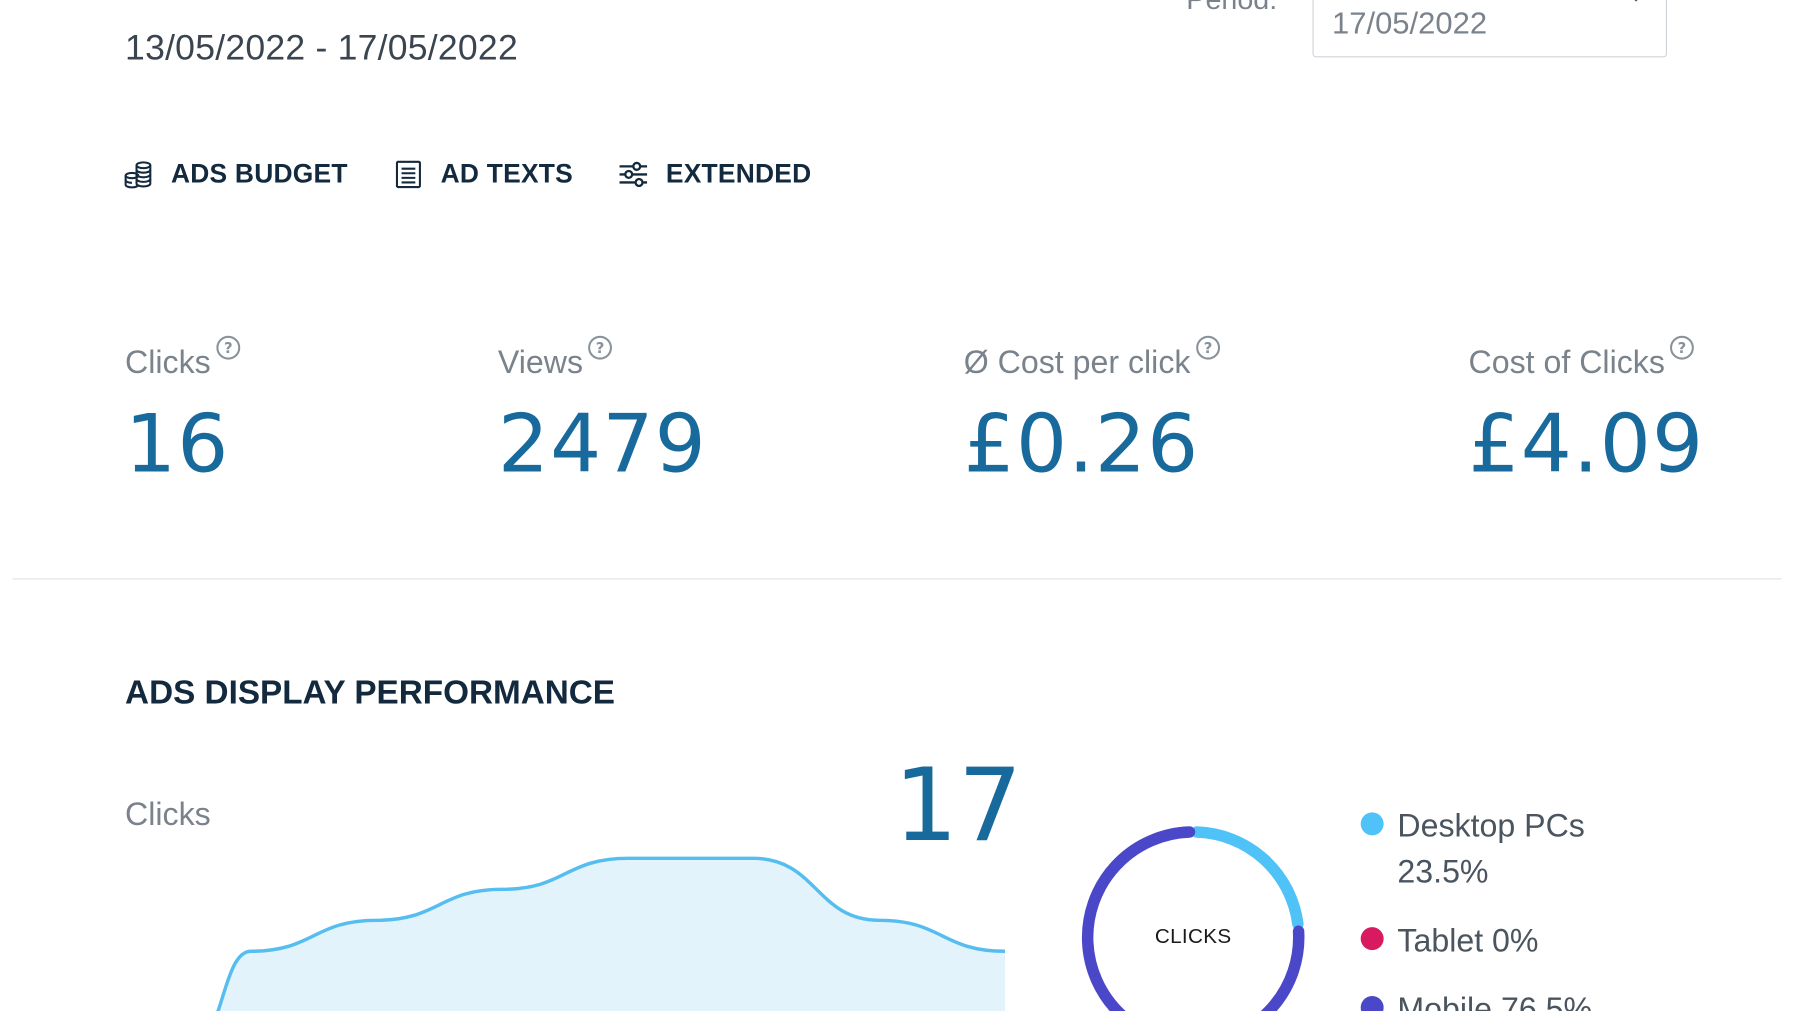  Describe the element at coordinates (177, 444) in the screenshot. I see `metric-value: 16` at that location.